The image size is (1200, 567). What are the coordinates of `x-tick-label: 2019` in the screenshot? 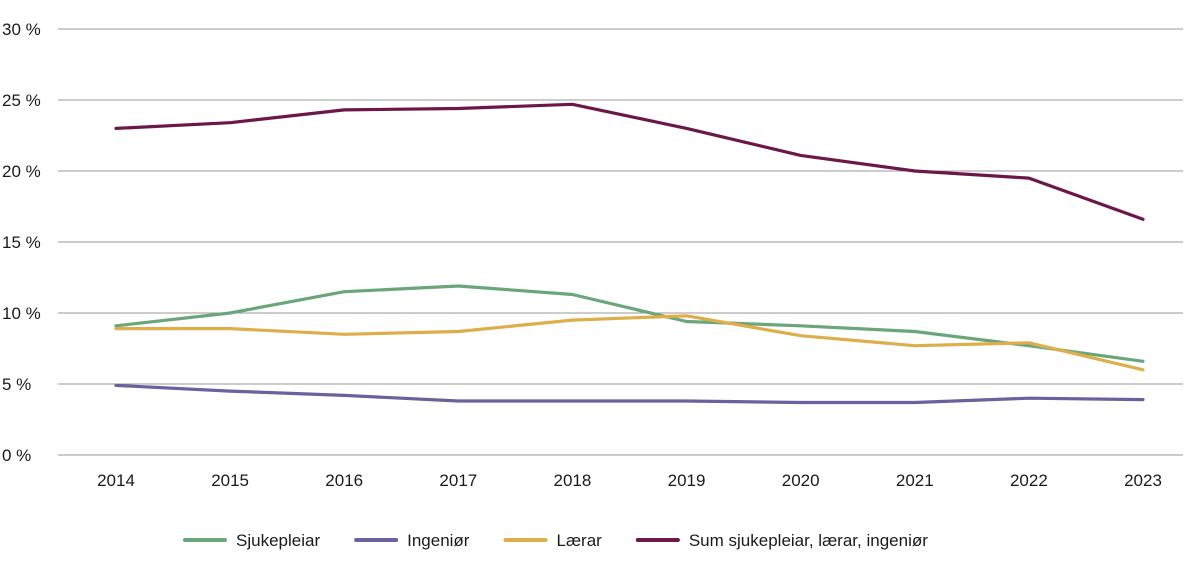 It's located at (687, 480).